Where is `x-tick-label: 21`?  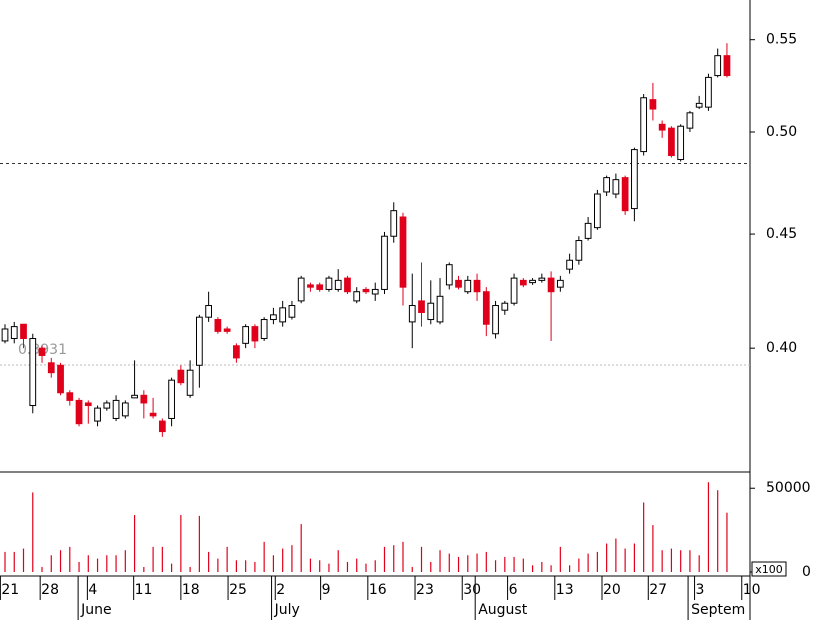 x-tick-label: 21 is located at coordinates (10, 590).